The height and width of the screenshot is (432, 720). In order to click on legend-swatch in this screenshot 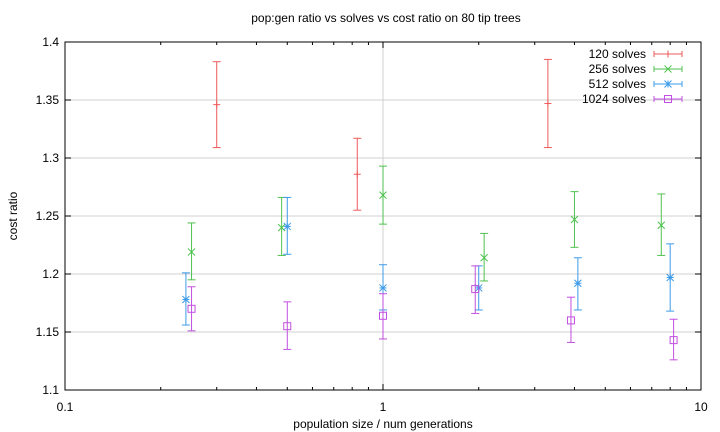, I will do `click(668, 99)`.